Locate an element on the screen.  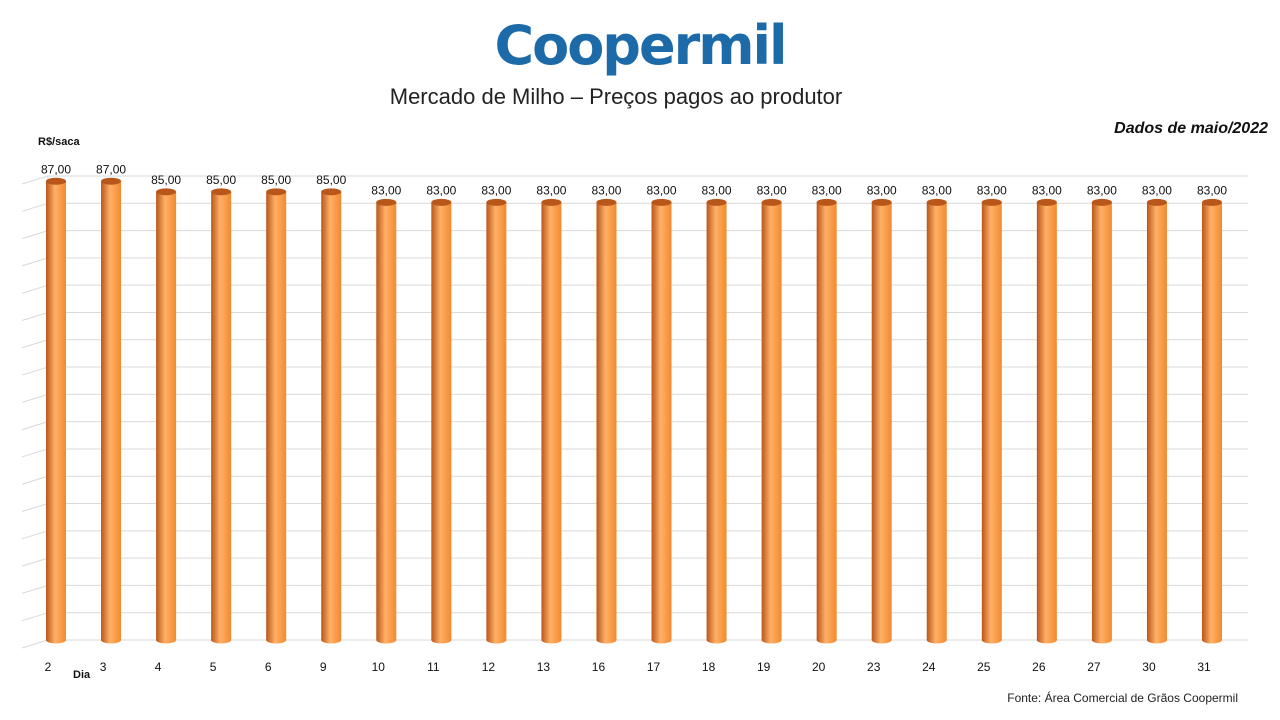
x-axis-label: Dia is located at coordinates (82, 675).